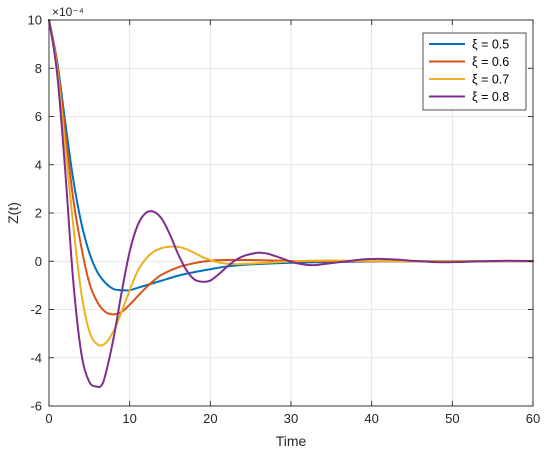  What do you see at coordinates (38, 261) in the screenshot?
I see `y-tick-label: 0` at bounding box center [38, 261].